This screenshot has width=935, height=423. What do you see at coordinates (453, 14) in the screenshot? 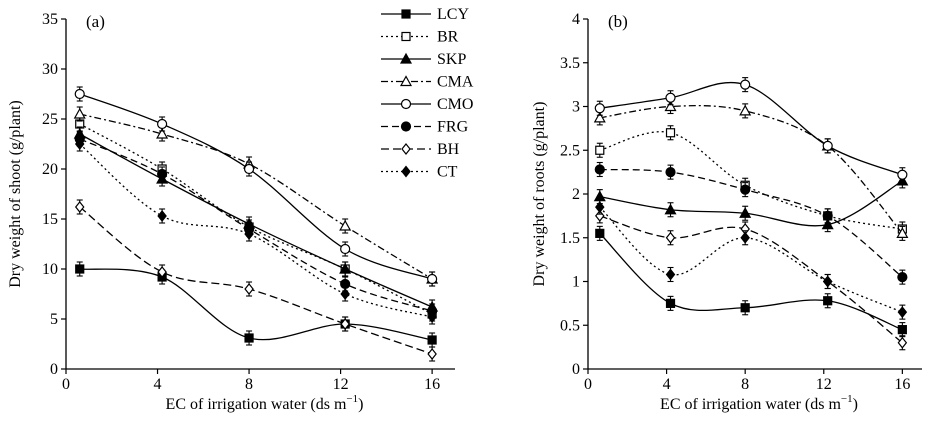
I see `legend-item-label: LCY` at bounding box center [453, 14].